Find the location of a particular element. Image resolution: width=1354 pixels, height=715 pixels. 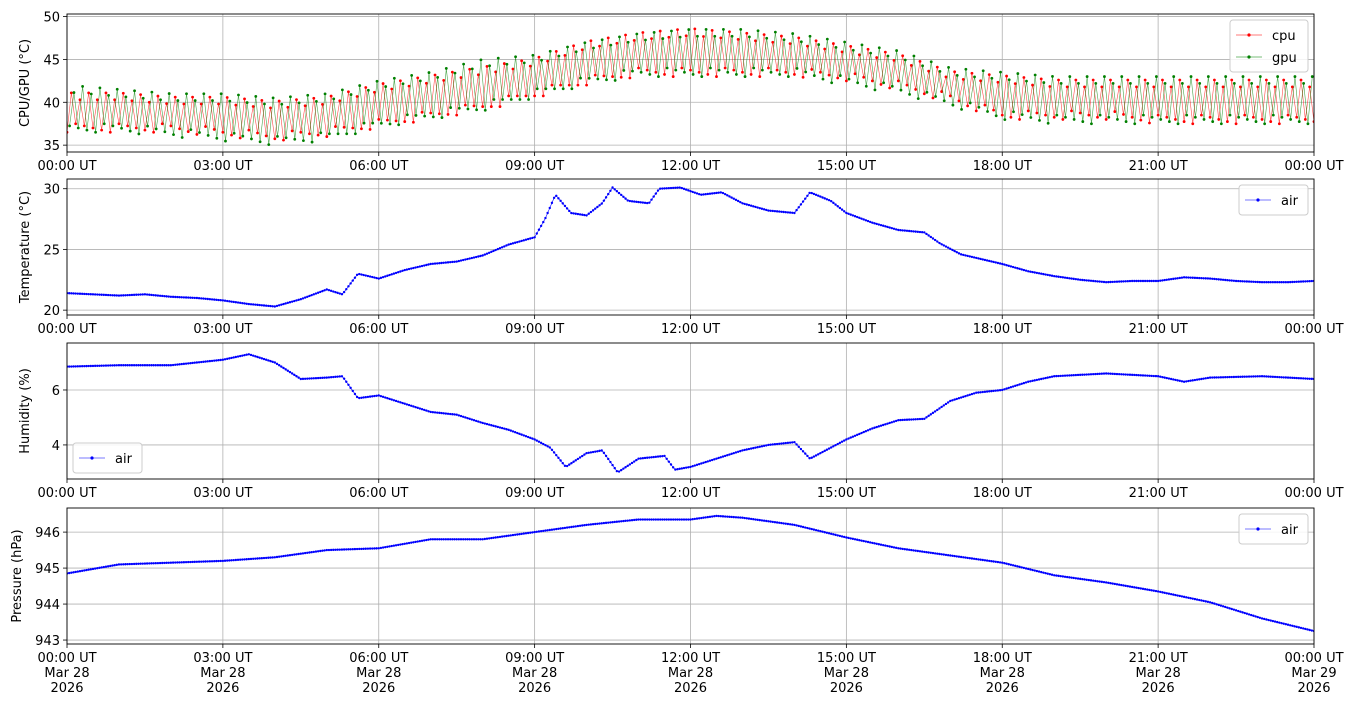

x-tick-label: 06:00 UT is located at coordinates (378, 493).